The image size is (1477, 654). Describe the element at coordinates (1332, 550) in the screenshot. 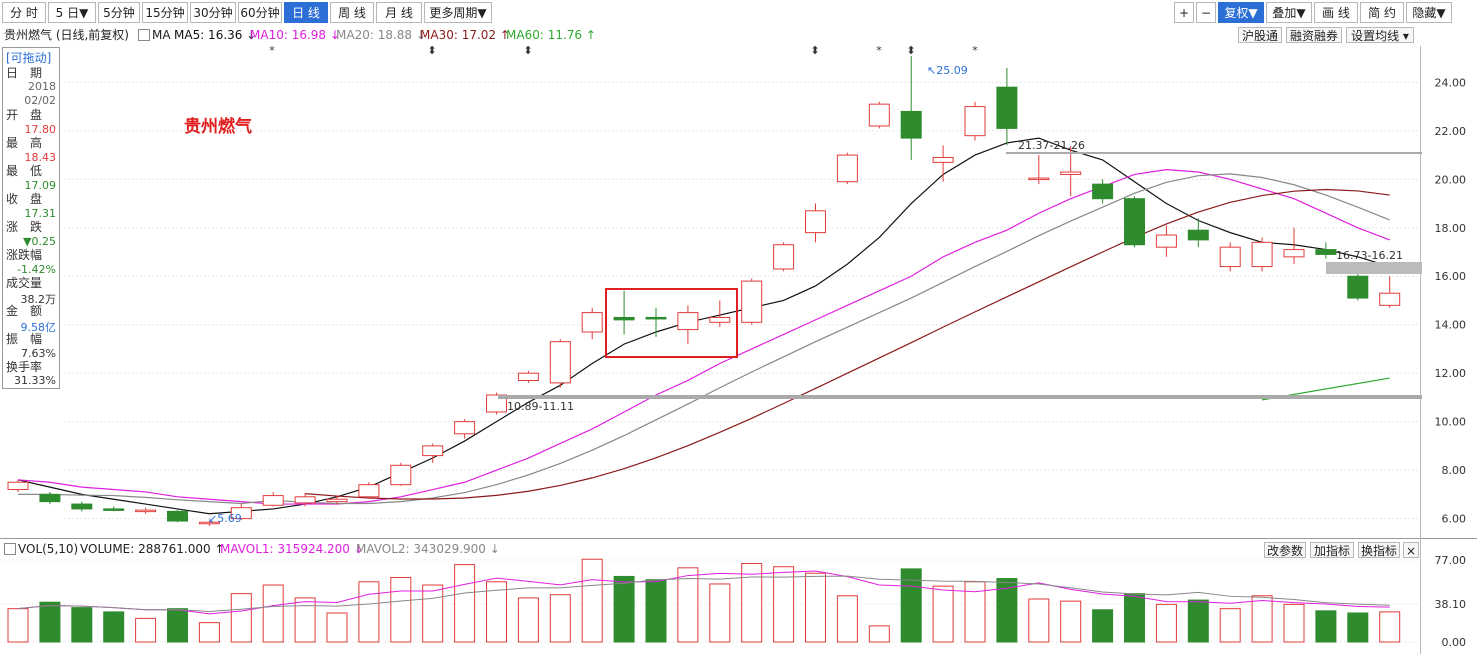

I see `add-indicator-button: 加指标` at that location.